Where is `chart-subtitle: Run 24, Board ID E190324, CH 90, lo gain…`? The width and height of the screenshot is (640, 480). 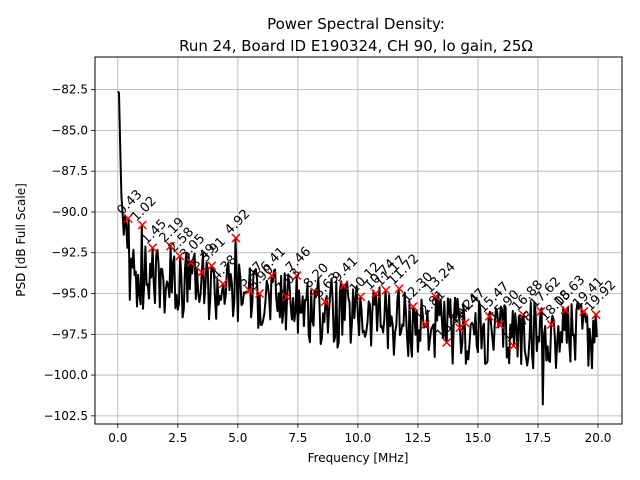
chart-subtitle: Run 24, Board ID E190324, CH 90, lo gain… is located at coordinates (356, 46).